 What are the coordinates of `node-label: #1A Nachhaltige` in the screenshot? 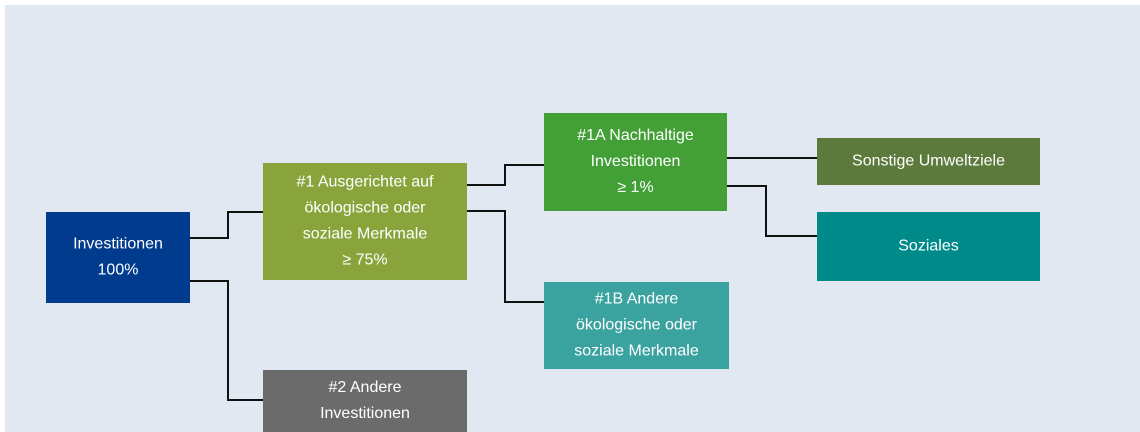 It's located at (635, 135).